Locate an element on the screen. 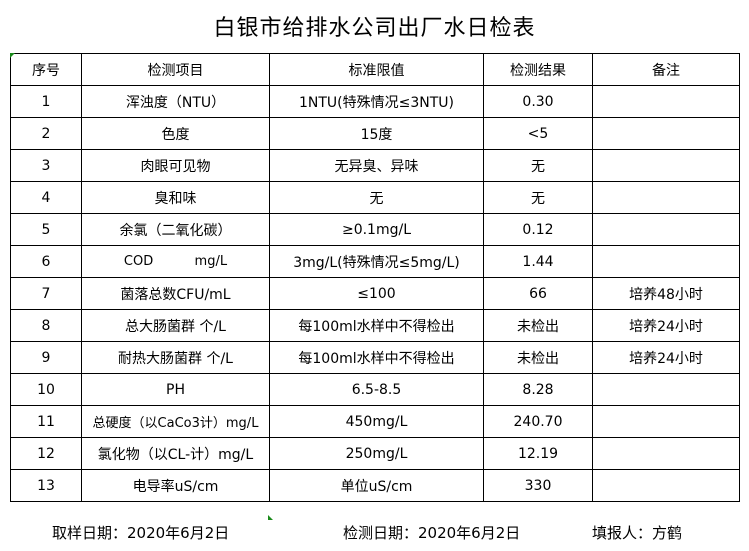 The image size is (749, 551). test-result-cell: 12.19 is located at coordinates (538, 453).